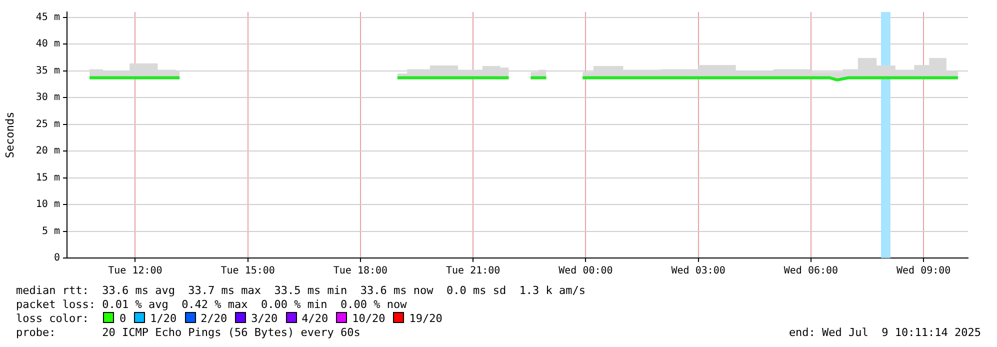  I want to click on x-tick-label: Wed 03:00, so click(698, 271).